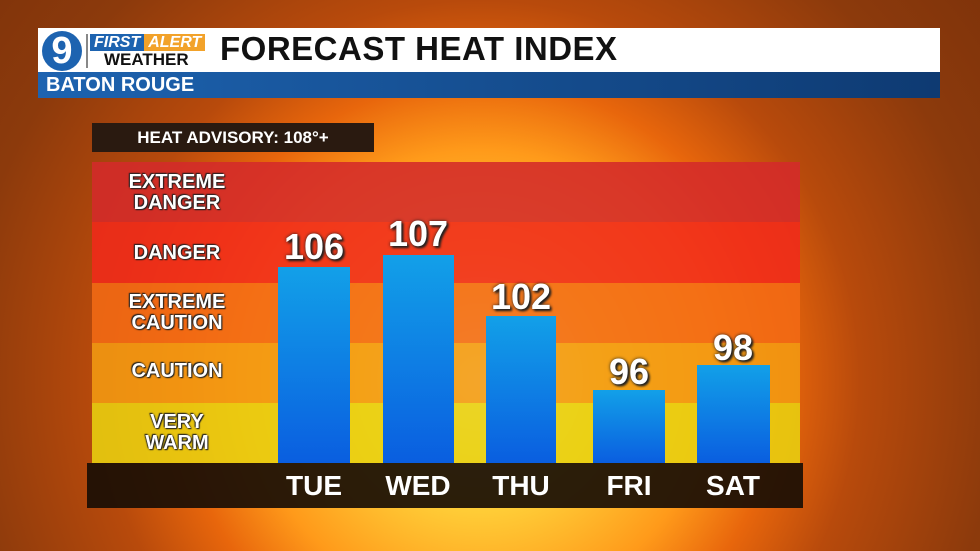 The width and height of the screenshot is (980, 551). I want to click on channel-9-logo: 9, so click(62, 51).